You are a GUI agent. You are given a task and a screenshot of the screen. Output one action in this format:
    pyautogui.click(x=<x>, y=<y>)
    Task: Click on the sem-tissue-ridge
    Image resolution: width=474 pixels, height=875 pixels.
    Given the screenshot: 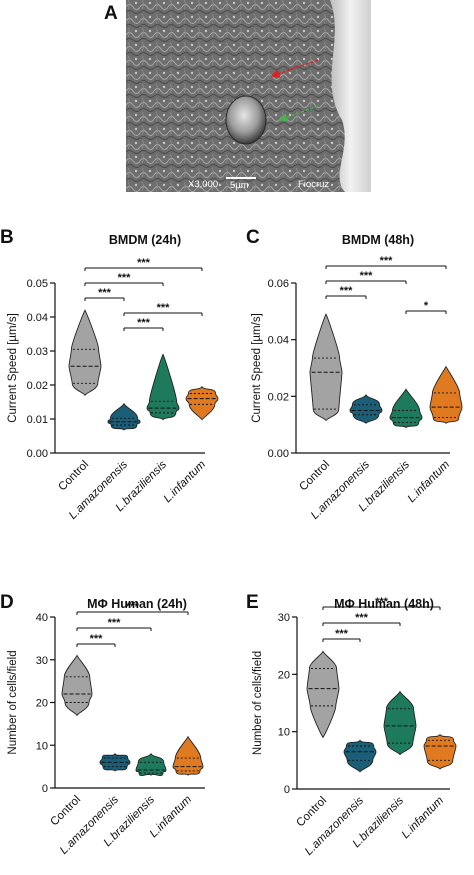 What is the action you would take?
    pyautogui.click(x=350, y=96)
    